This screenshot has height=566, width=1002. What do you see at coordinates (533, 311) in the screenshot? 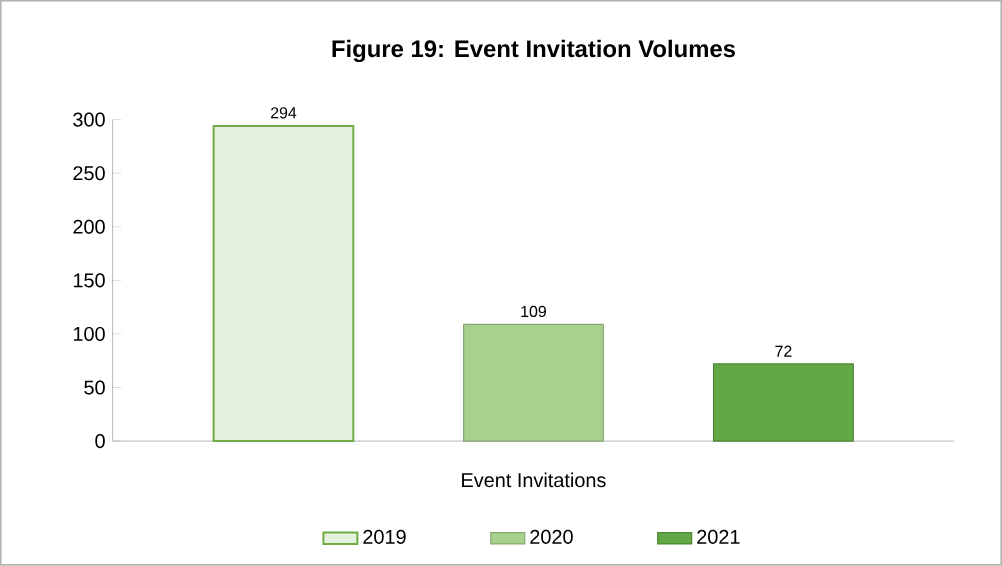
I see `data-label: 109` at bounding box center [533, 311].